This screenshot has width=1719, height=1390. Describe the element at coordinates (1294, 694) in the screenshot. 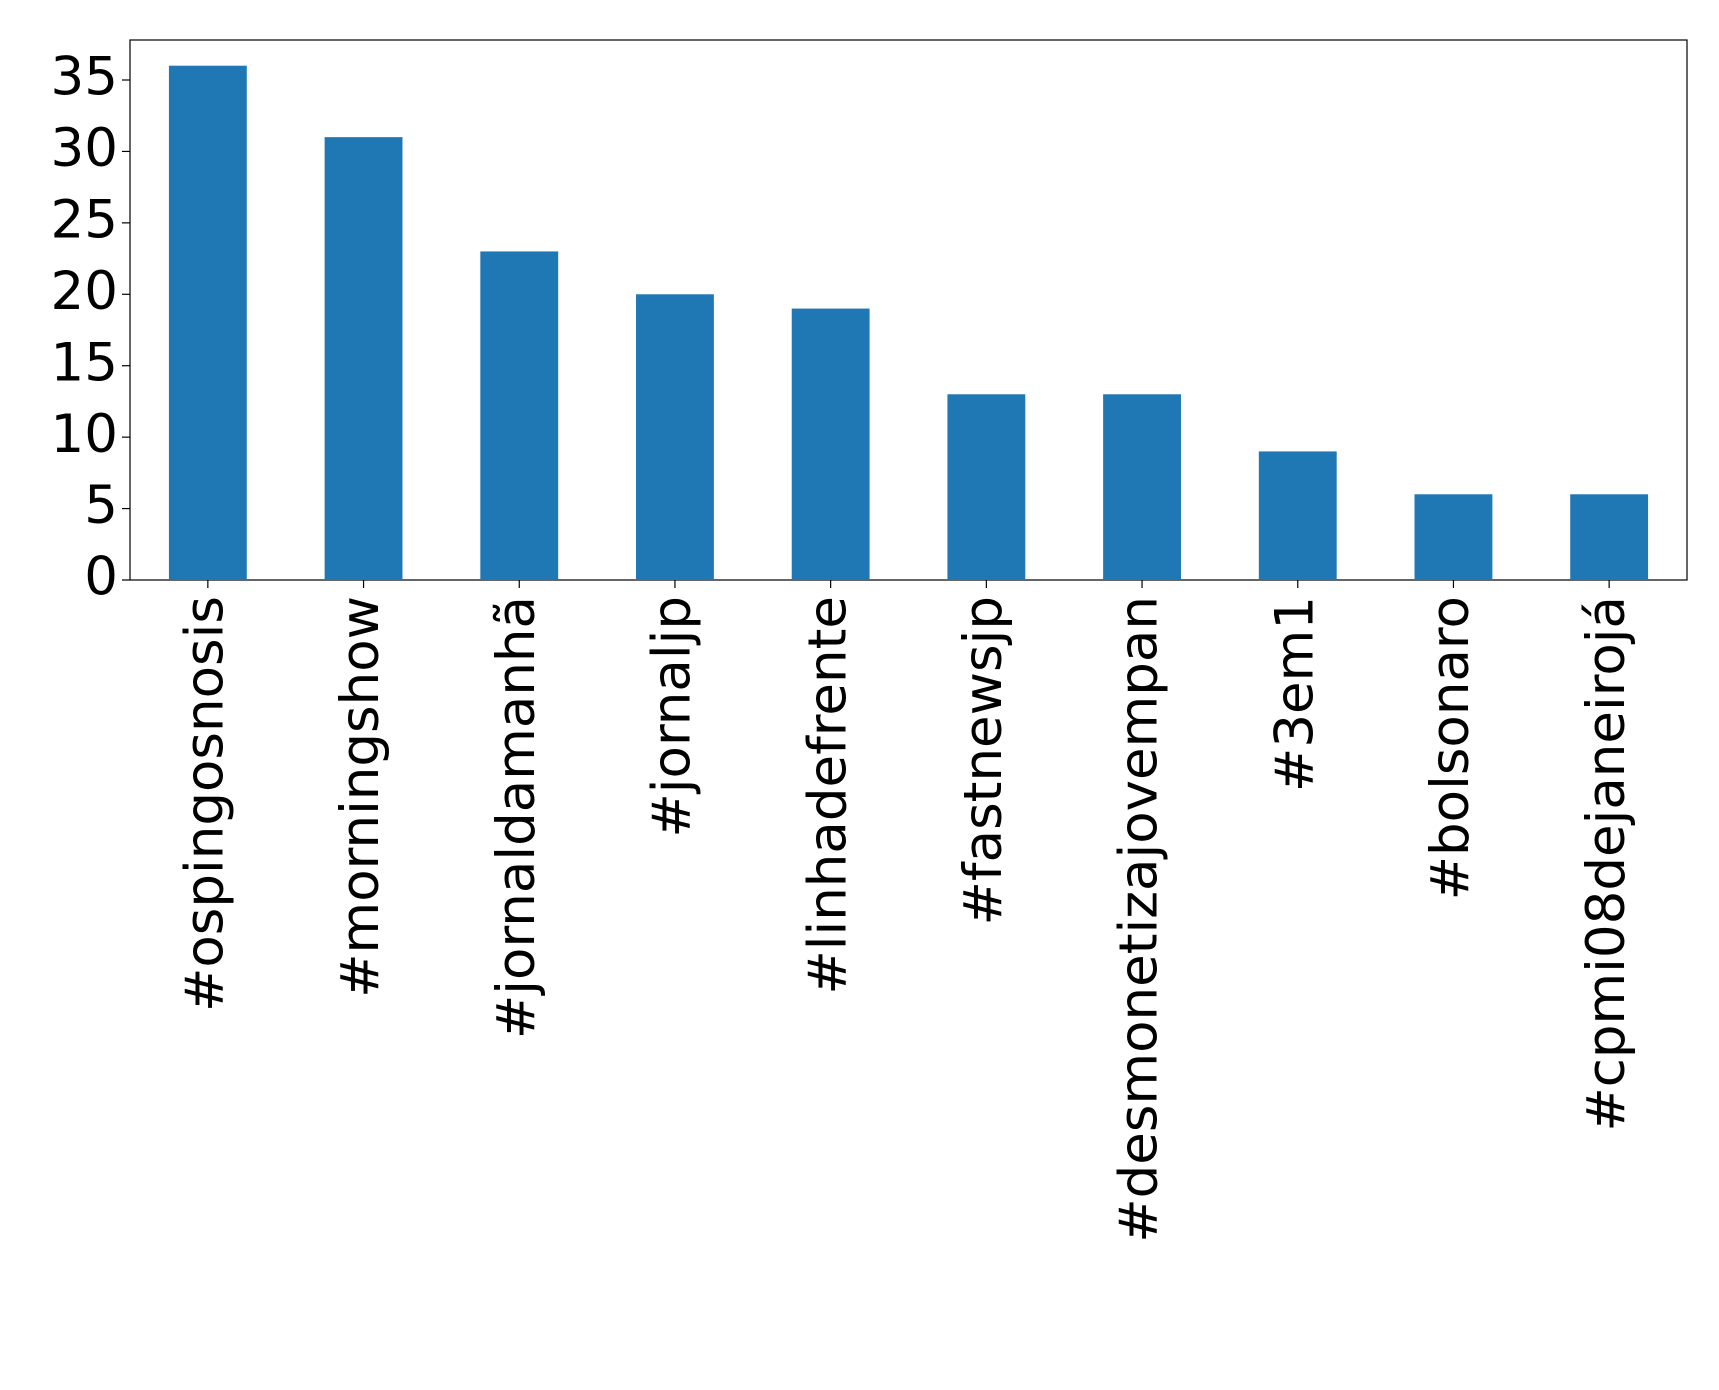

I see `x-tick-label: #3em1` at that location.